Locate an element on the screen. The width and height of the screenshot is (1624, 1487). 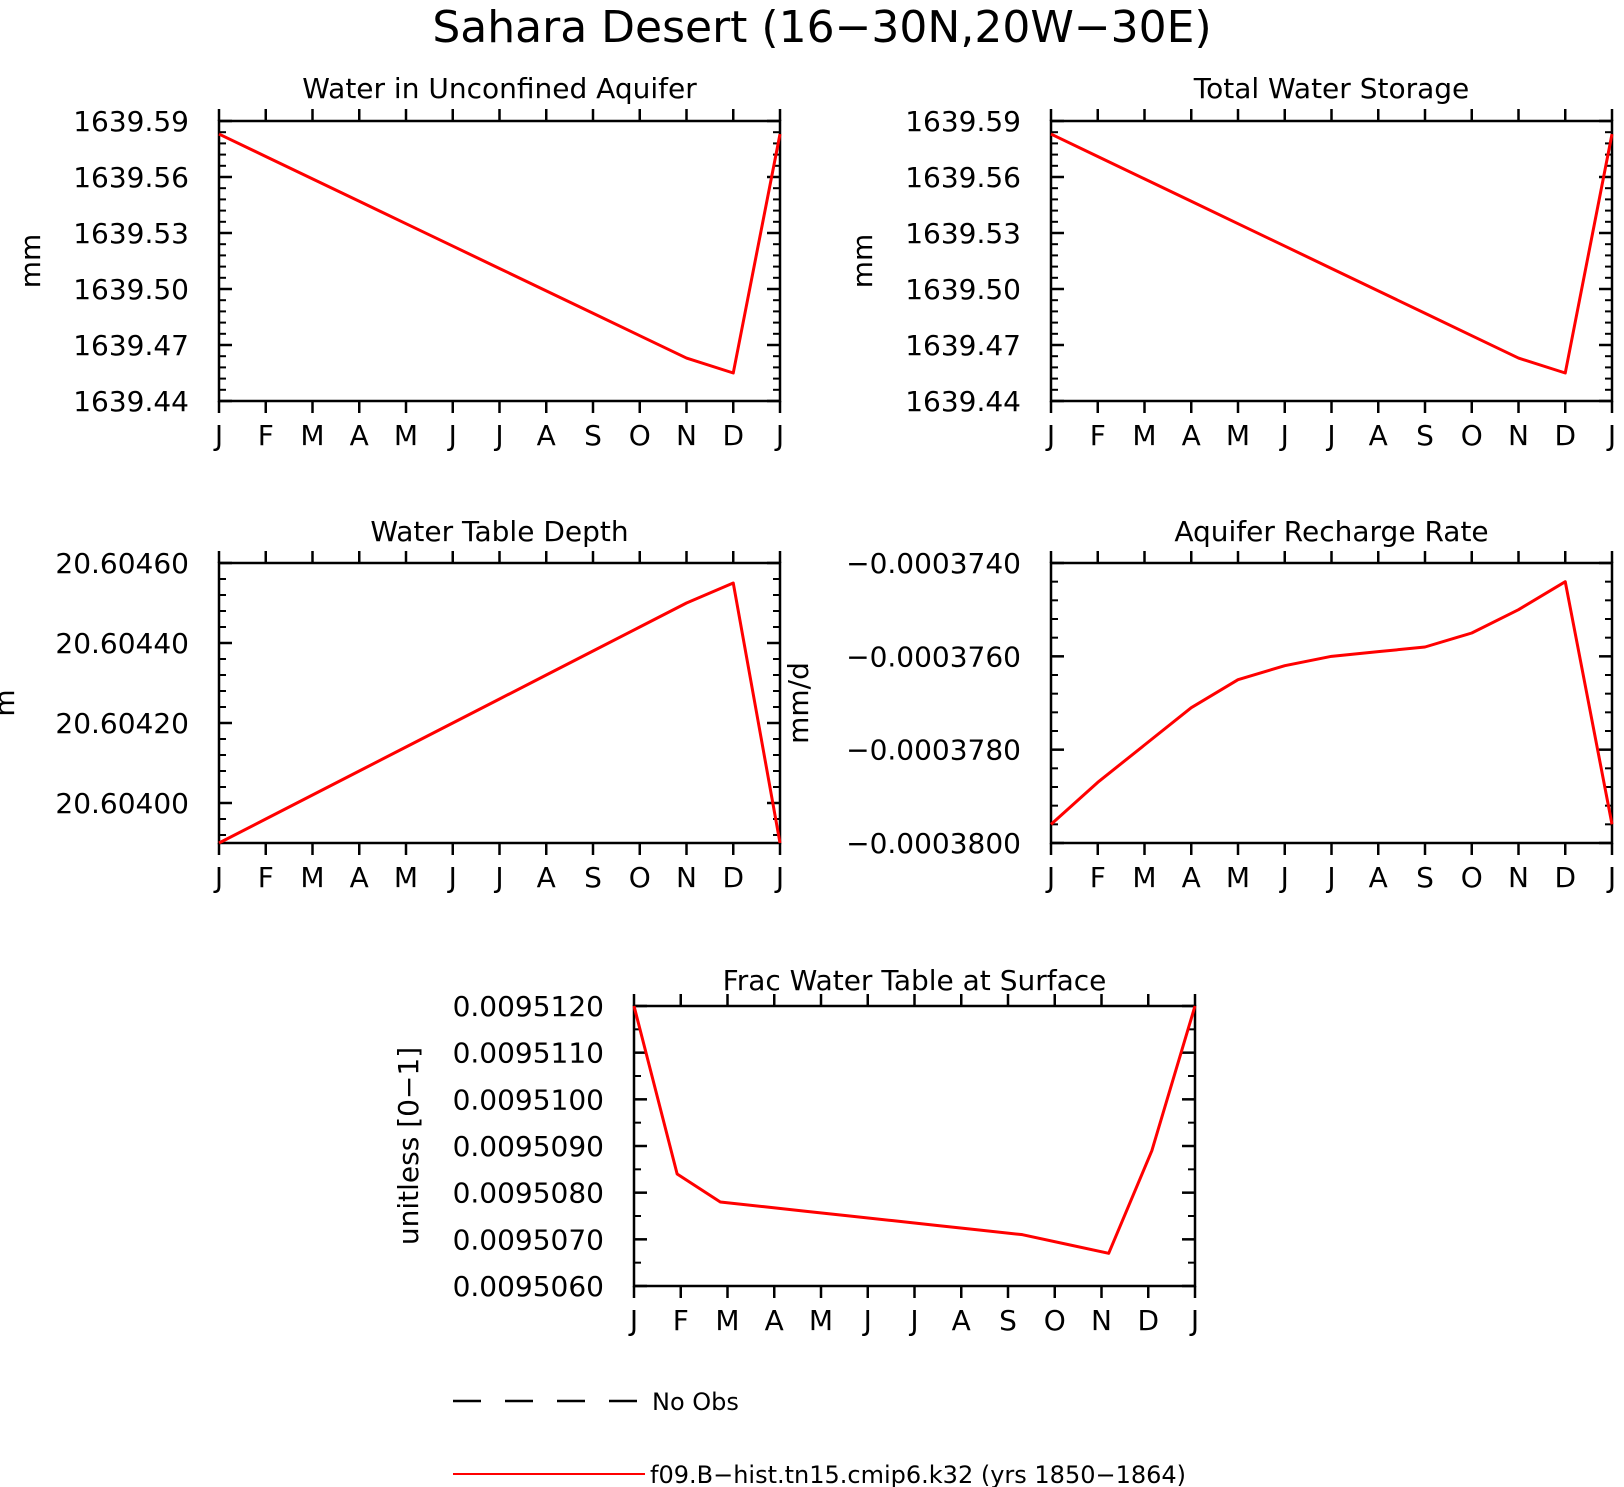
legend-label-1: No Obs is located at coordinates (695, 1402).